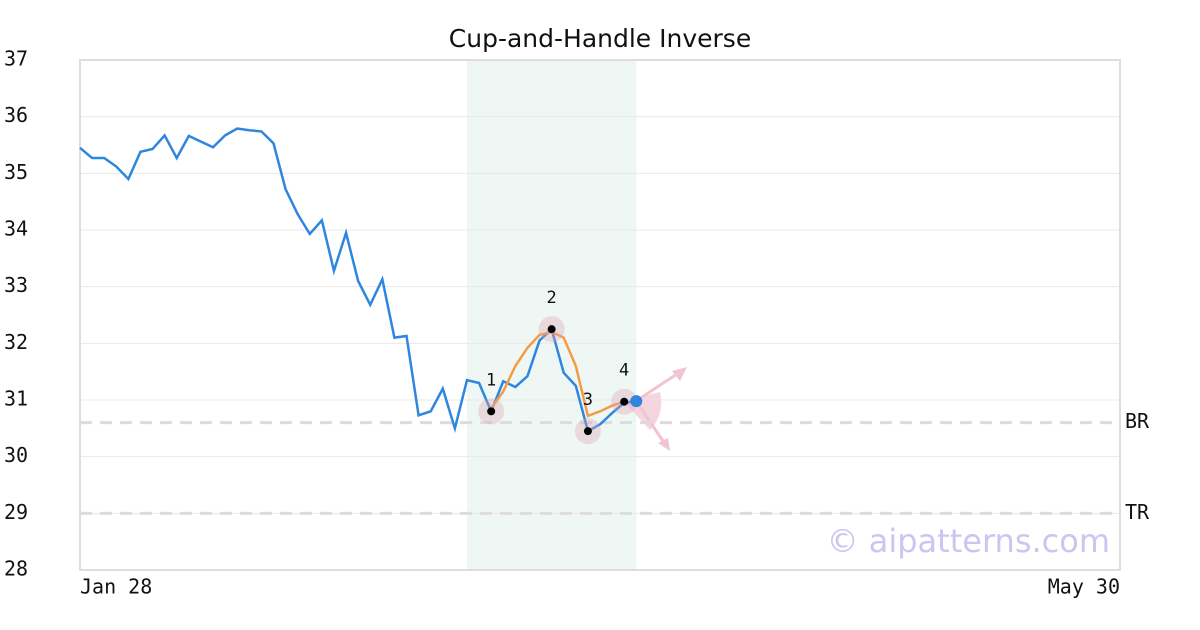 The width and height of the screenshot is (1200, 630). What do you see at coordinates (557, 374) in the screenshot?
I see `series-line` at bounding box center [557, 374].